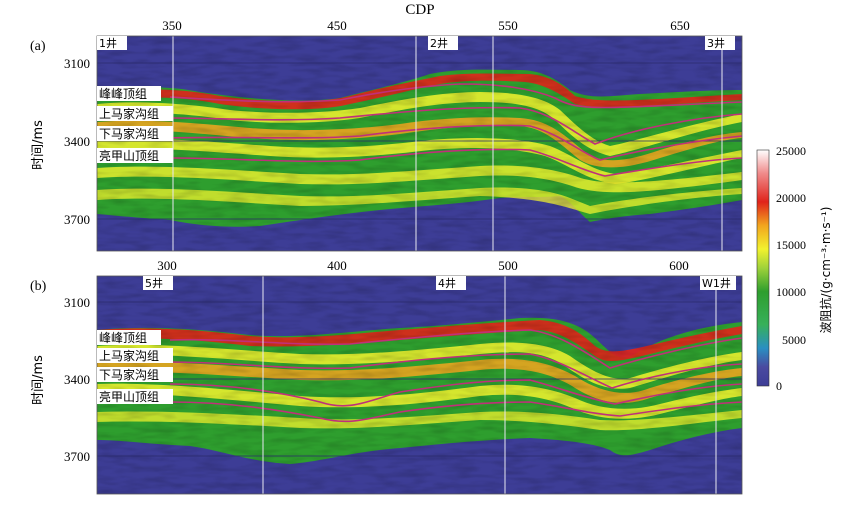 Image resolution: width=846 pixels, height=505 pixels. I want to click on panel-b-xtick: 300, so click(167, 265).